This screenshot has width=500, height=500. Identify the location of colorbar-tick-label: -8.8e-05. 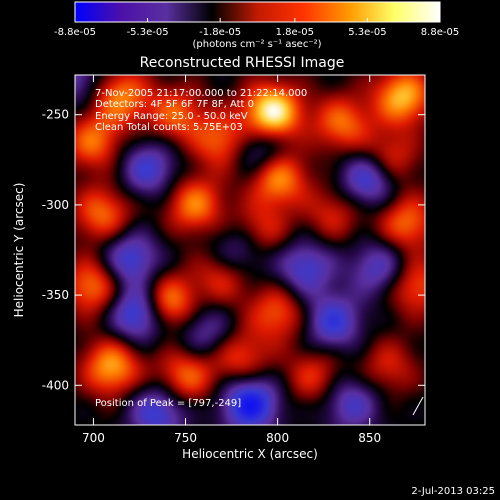
(75, 32).